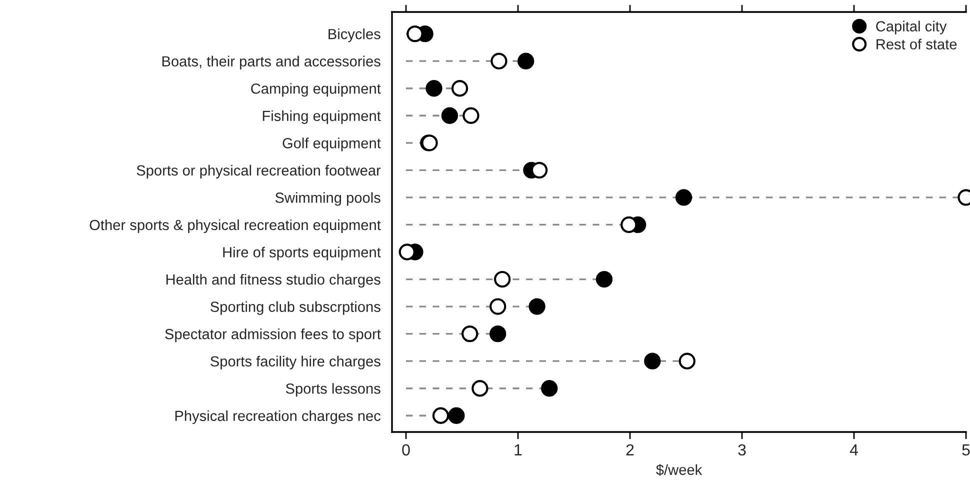 This screenshot has height=494, width=970. Describe the element at coordinates (273, 335) in the screenshot. I see `y-tick-label: Spectator admission fees to sport` at that location.